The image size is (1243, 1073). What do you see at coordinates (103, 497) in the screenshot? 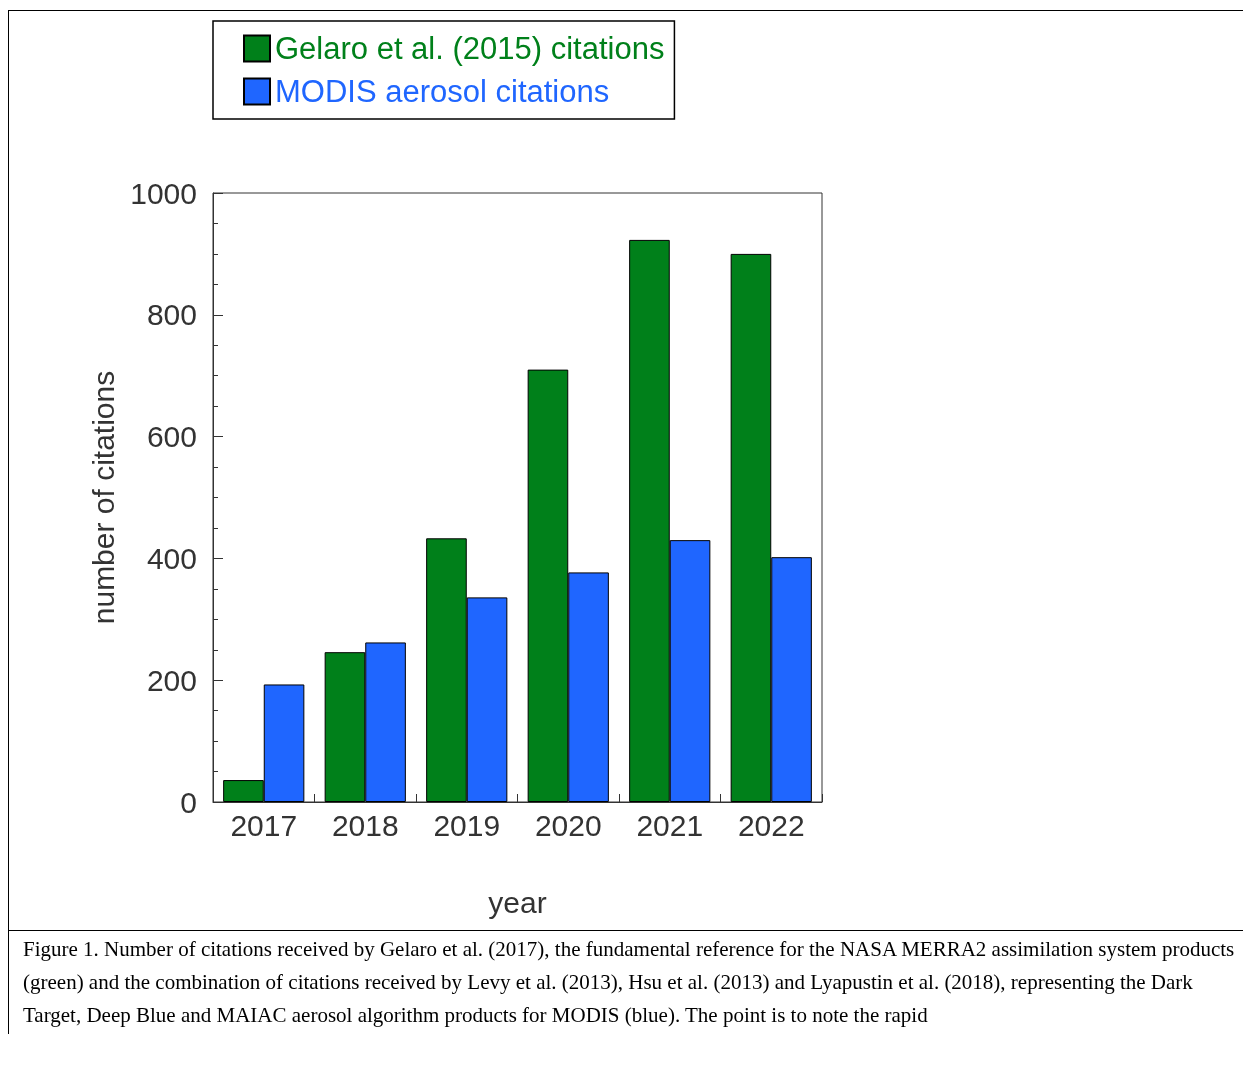
I see `y-axis-title: number of citations` at bounding box center [103, 497].